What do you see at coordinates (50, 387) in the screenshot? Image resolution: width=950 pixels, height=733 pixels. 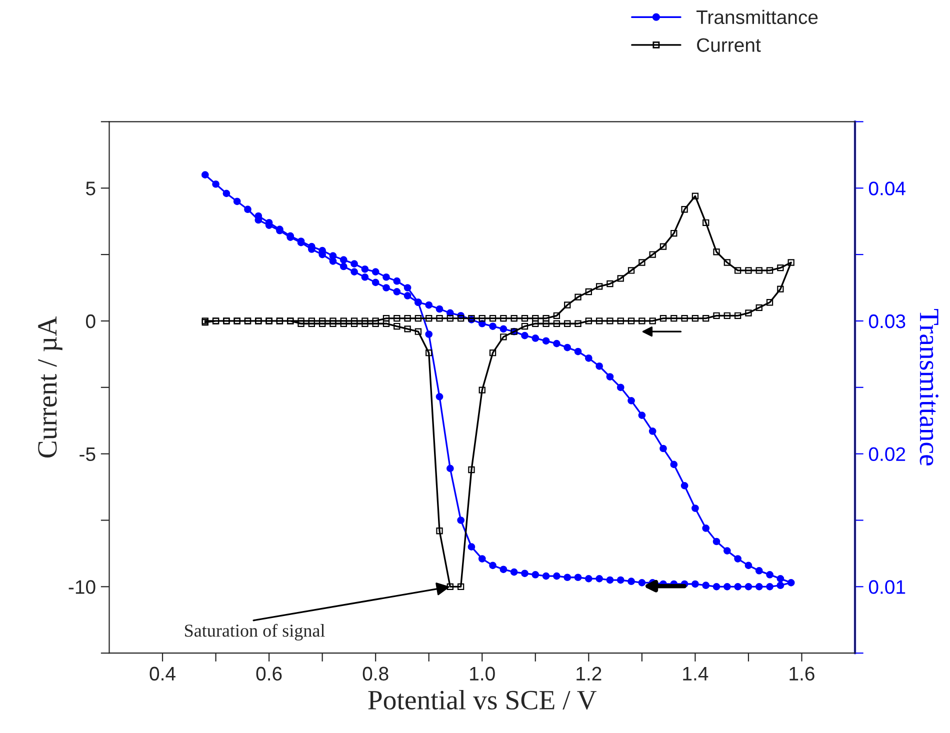 I see `y-axis-title: Current / µA` at bounding box center [50, 387].